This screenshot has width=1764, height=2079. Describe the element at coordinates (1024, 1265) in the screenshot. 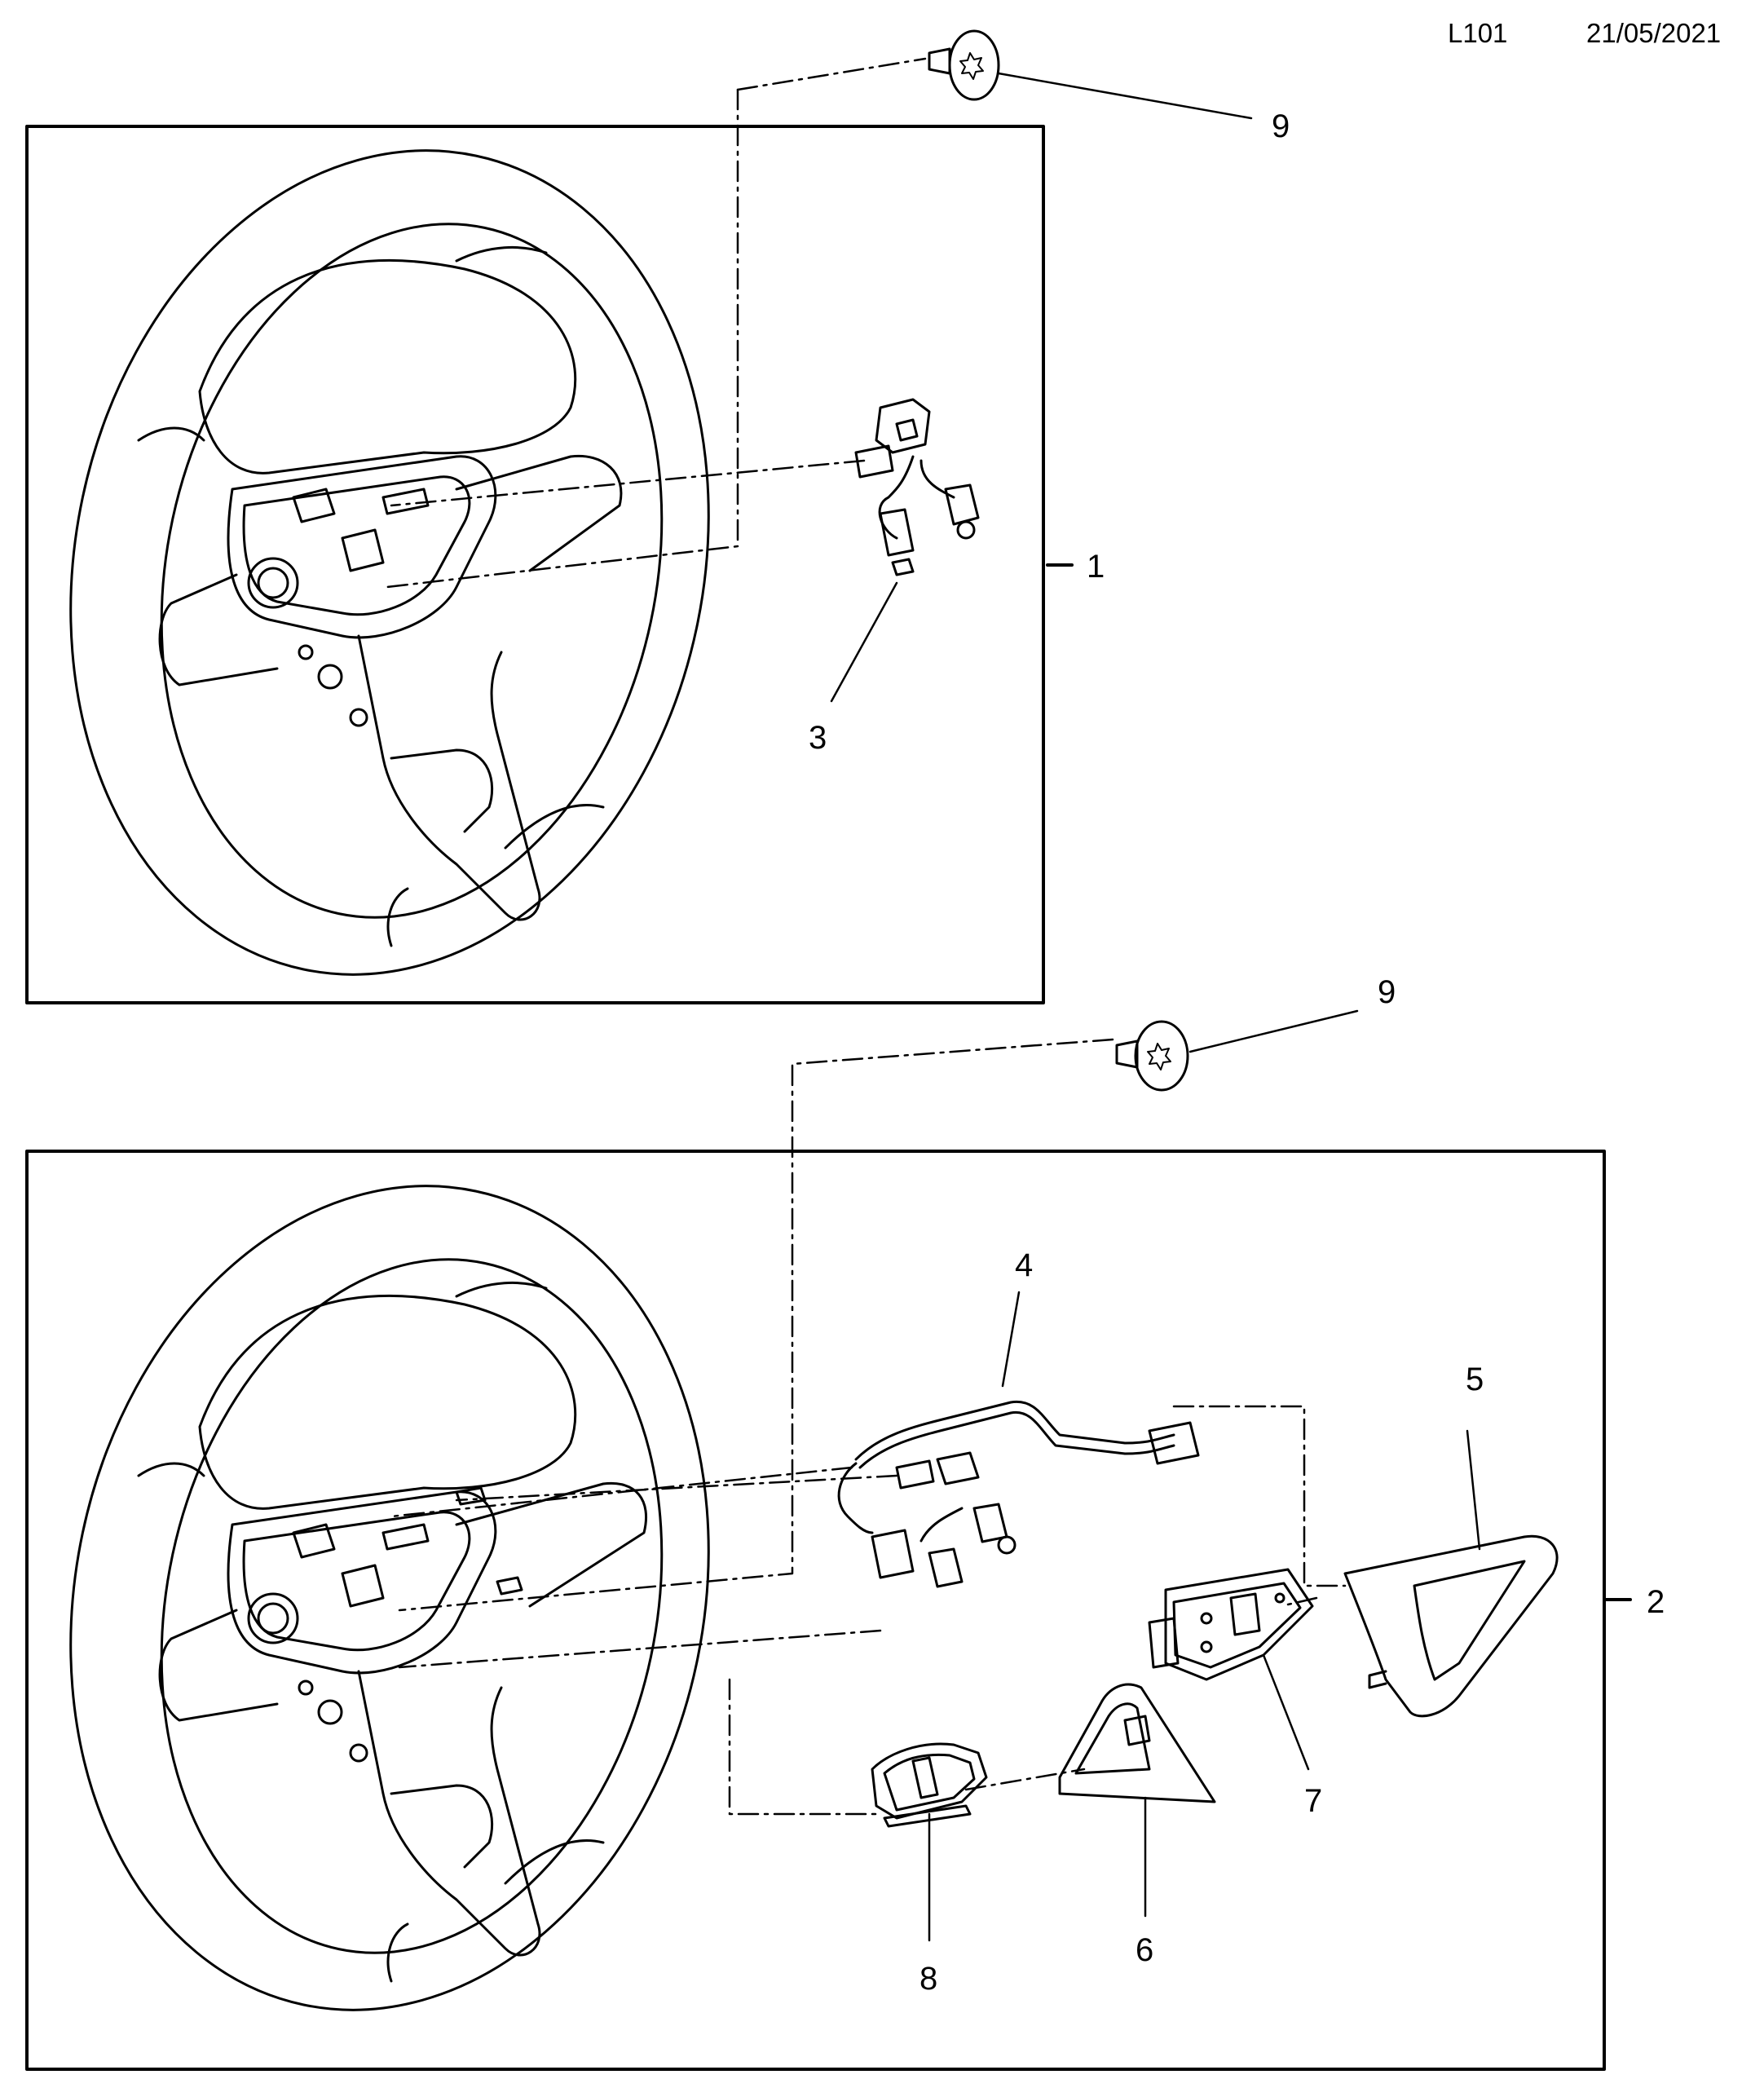

I see `callout-4: 4` at that location.